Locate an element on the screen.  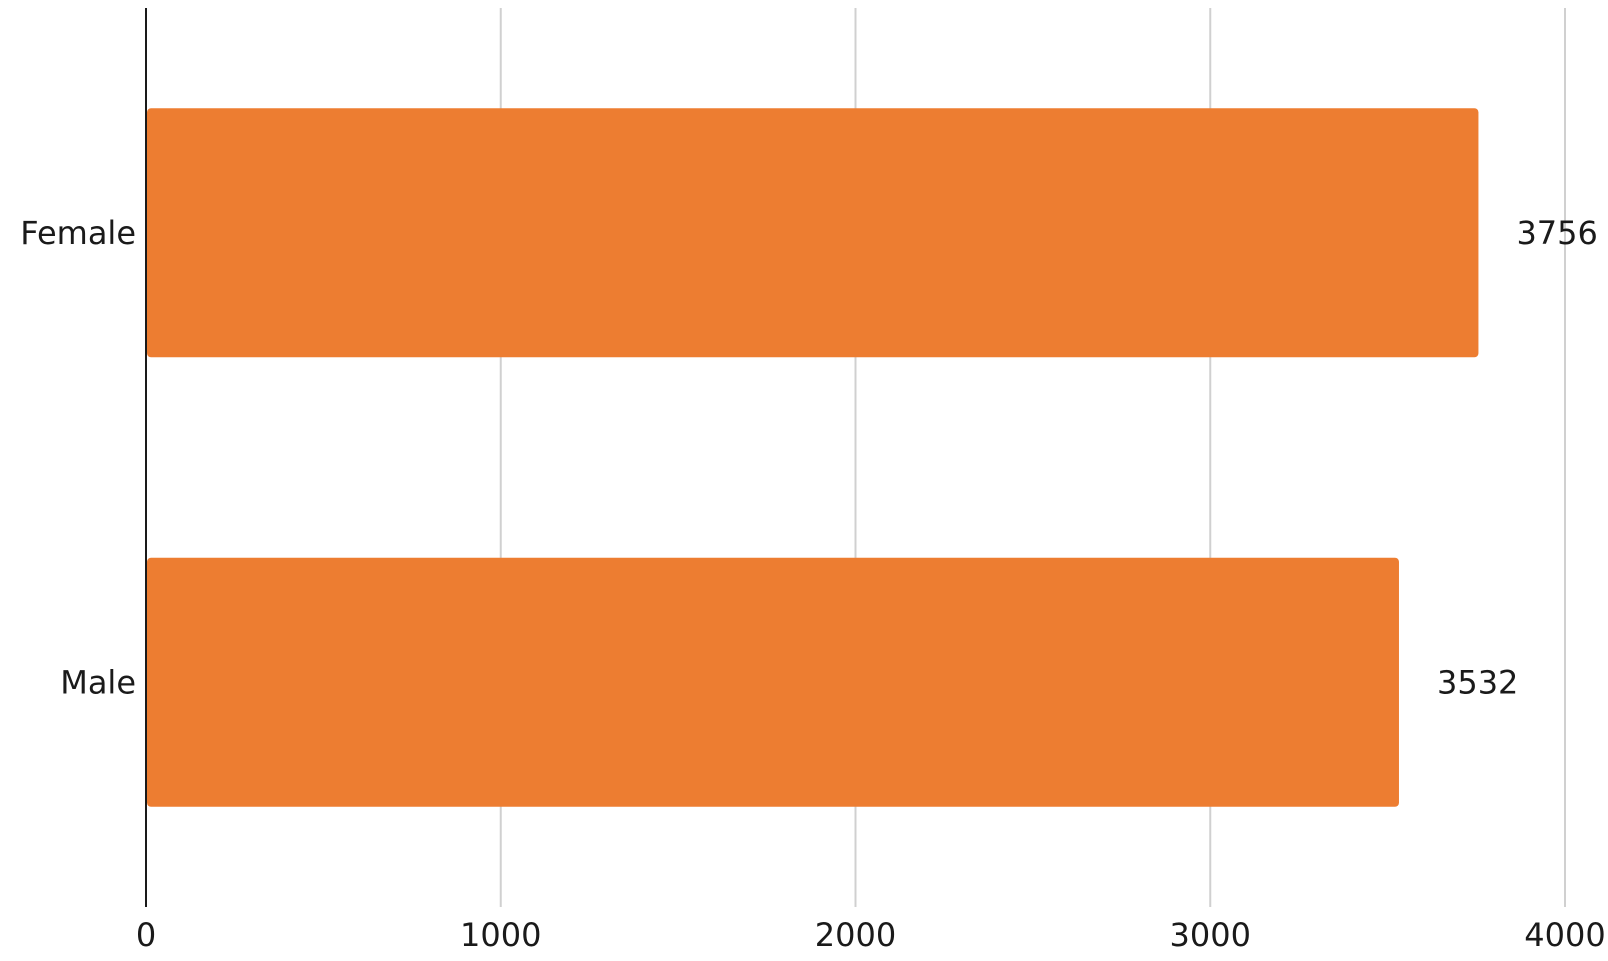
data-labels: 3756 3532 is located at coordinates (1517, 458).